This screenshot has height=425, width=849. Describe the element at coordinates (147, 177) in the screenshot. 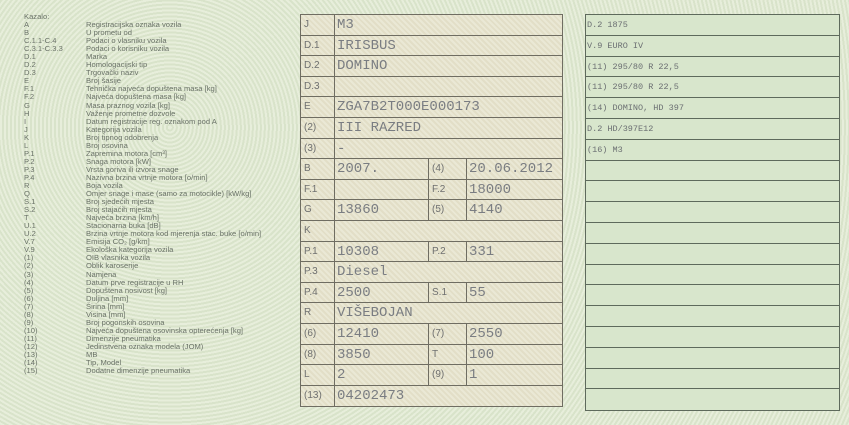

I see `legend-text: Nazivna brzina vrtnje motora [o/min]` at that location.